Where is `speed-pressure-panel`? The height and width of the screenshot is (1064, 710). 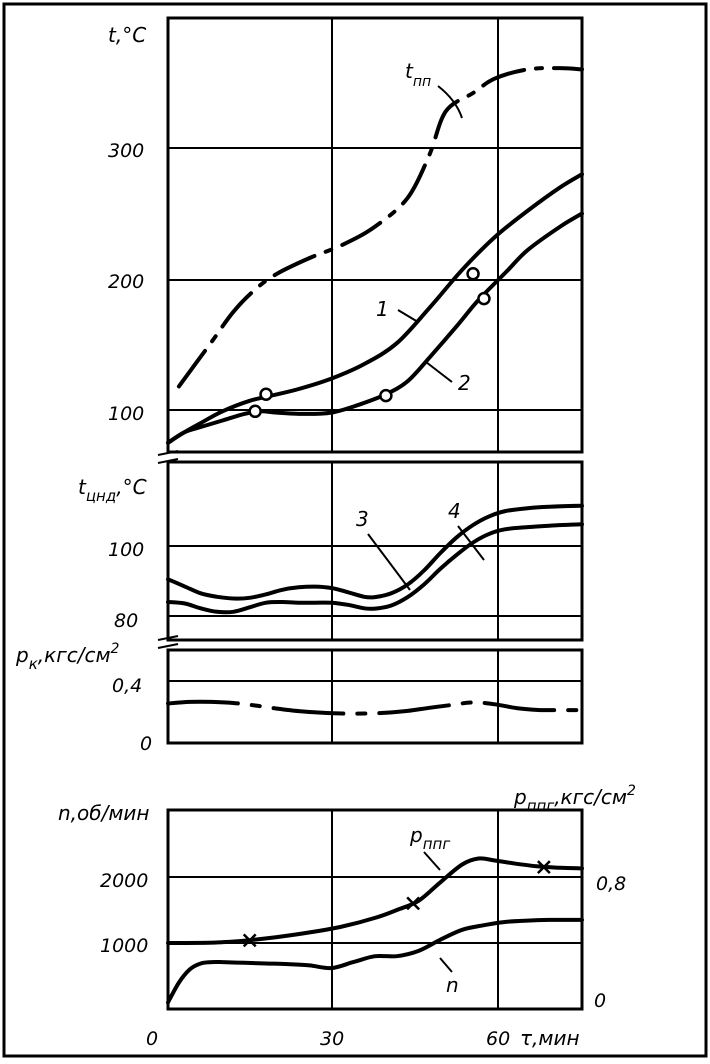
speed-pressure-panel is located at coordinates (375, 909).